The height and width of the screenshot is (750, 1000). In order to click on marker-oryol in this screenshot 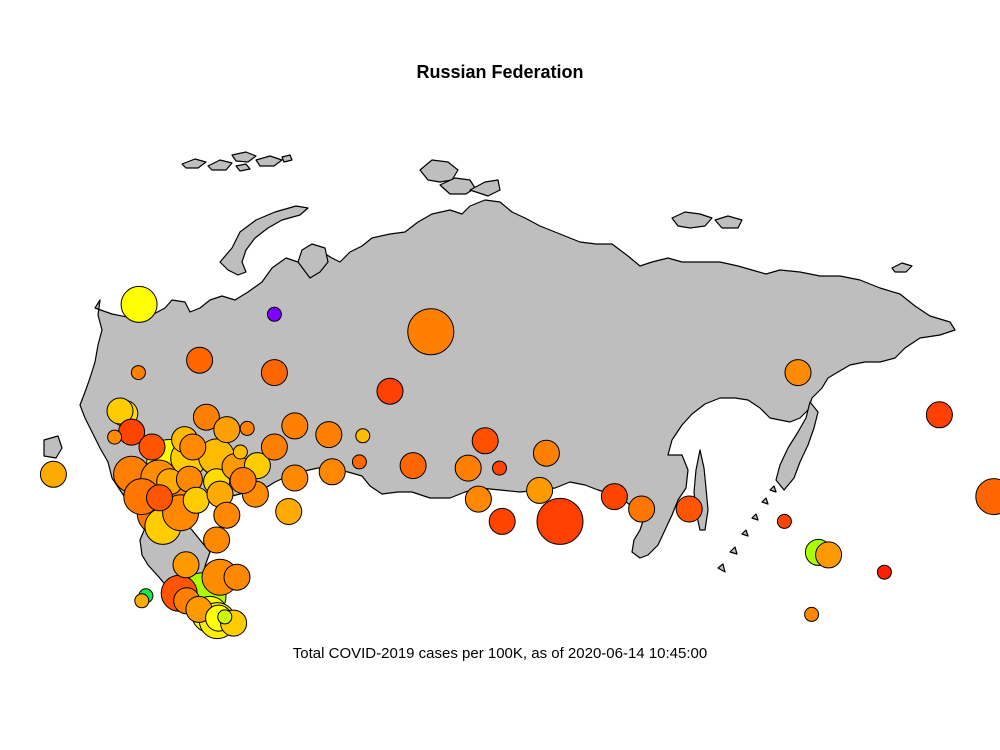, I will do `click(159, 498)`.